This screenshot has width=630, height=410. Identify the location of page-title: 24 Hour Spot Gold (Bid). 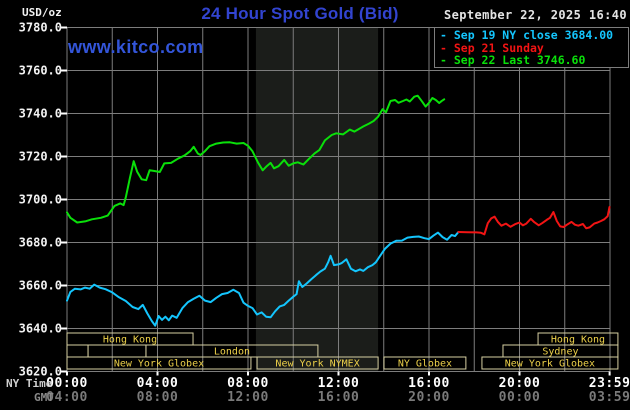
(300, 13).